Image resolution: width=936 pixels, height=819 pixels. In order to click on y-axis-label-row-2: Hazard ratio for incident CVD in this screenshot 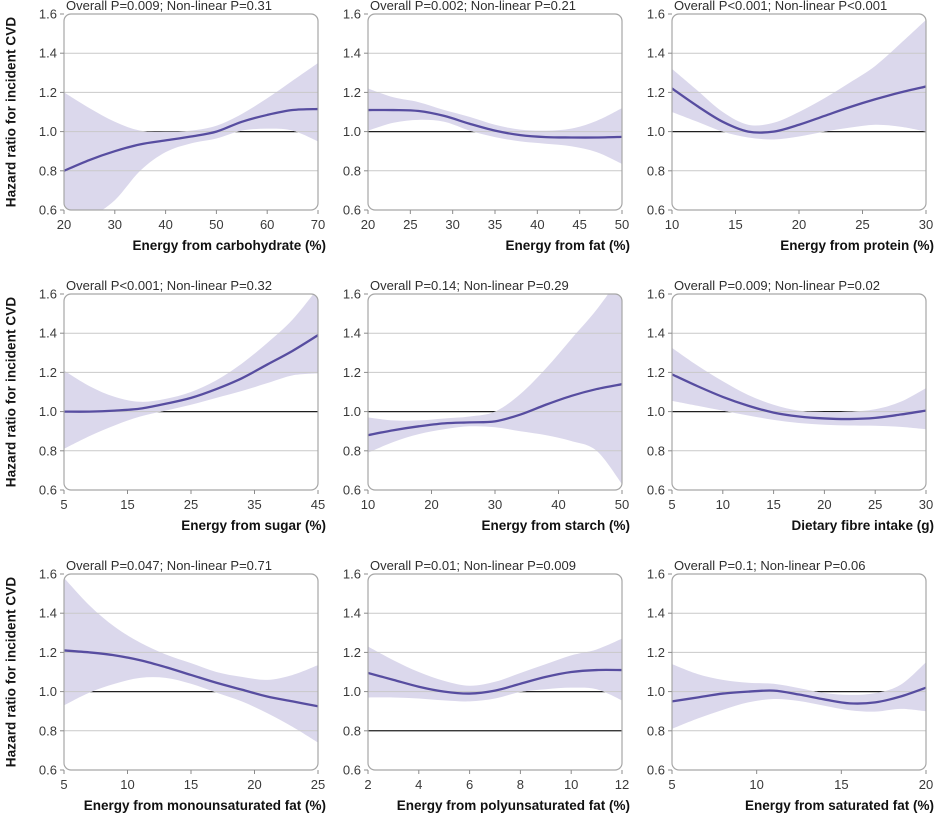, I will do `click(11, 409)`.